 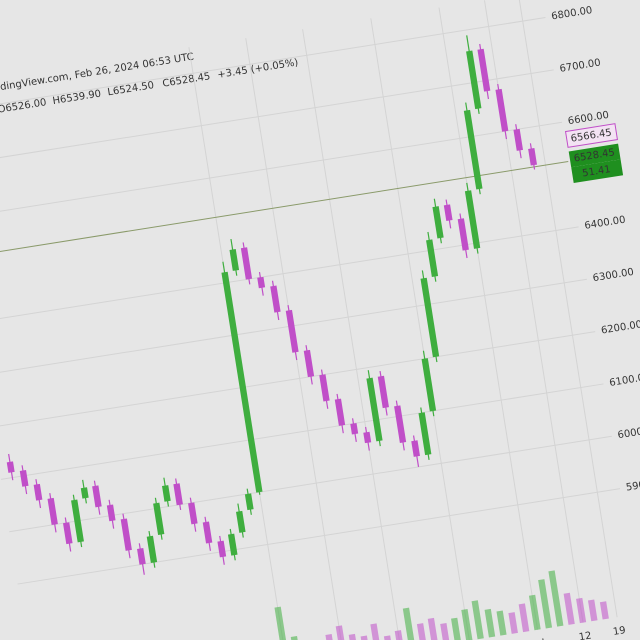 I want to click on x-tick-label: 12, so click(x=585, y=635).